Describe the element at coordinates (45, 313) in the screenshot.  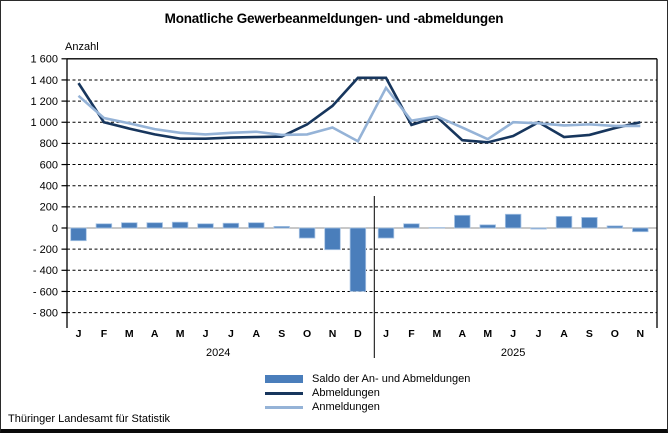
I see `svg-text: - 800` at that location.